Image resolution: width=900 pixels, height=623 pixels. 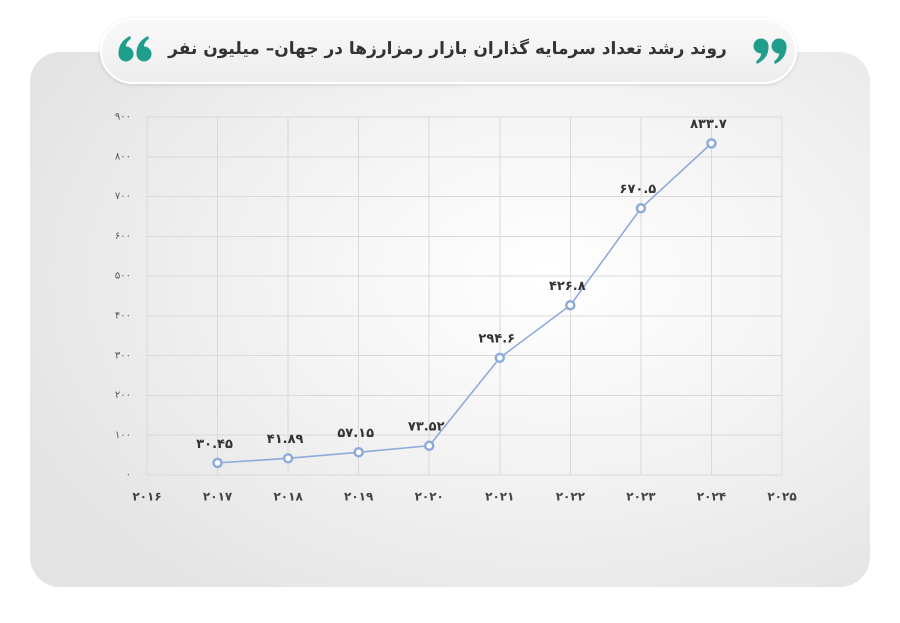 I want to click on x-tick-label: ۲۰۱۸, so click(x=288, y=496).